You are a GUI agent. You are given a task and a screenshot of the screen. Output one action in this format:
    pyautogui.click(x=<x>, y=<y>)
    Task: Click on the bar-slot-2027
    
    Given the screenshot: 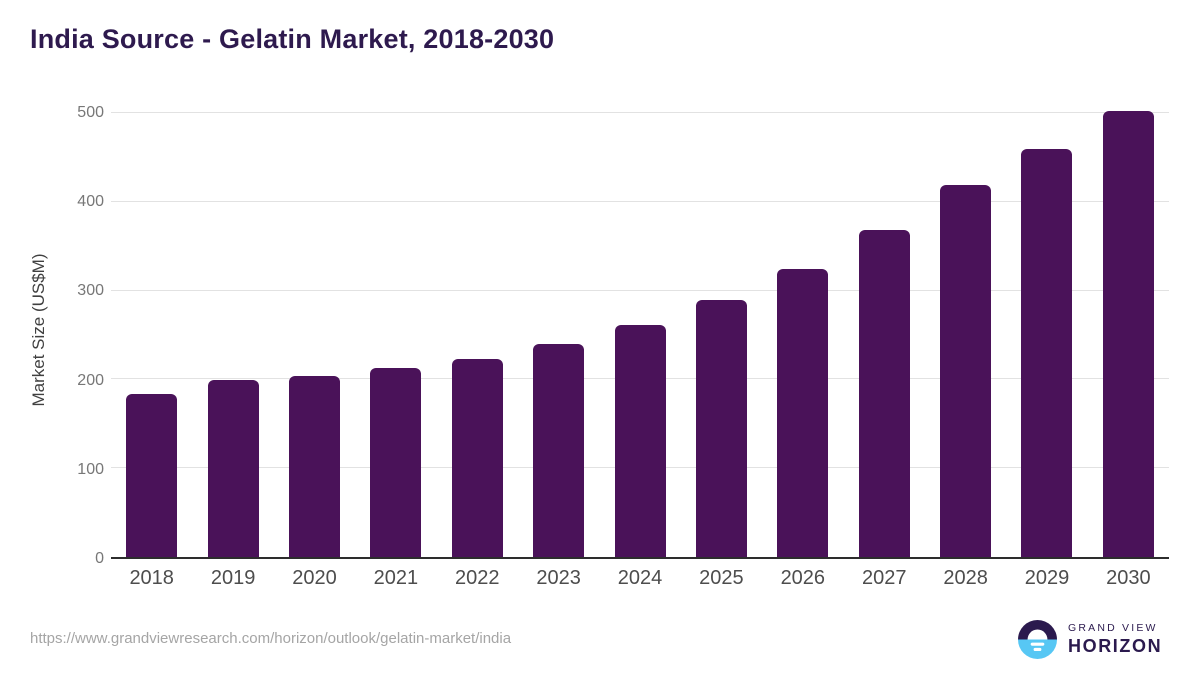 What is the action you would take?
    pyautogui.click(x=884, y=335)
    